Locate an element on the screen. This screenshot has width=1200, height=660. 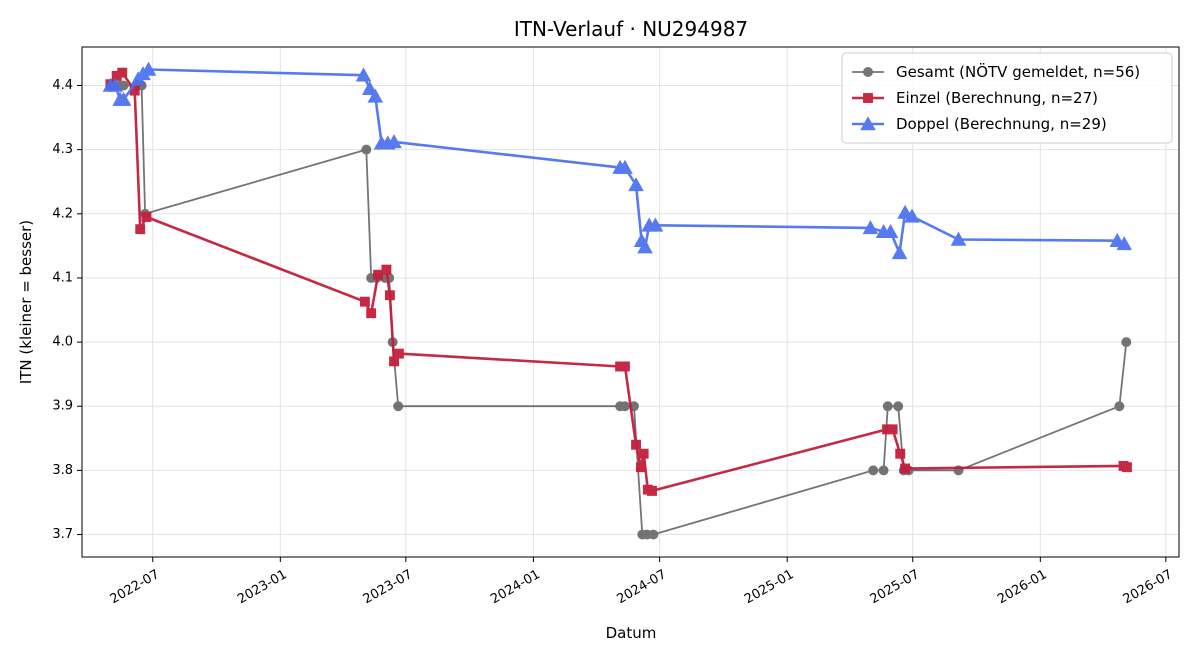
chart-title: ITN-Verlauf · NU294987 is located at coordinates (631, 29).